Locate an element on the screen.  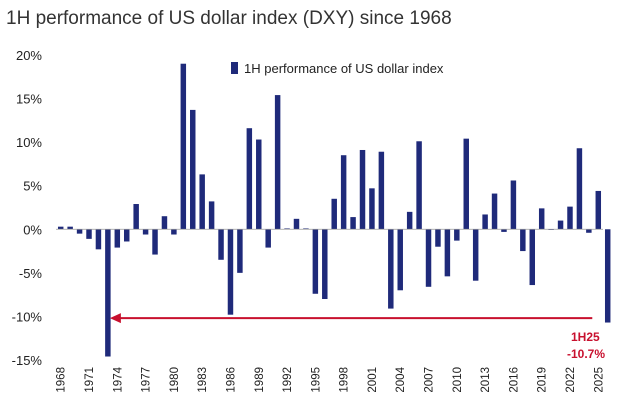
x-tick-label: 1986 is located at coordinates (231, 380).